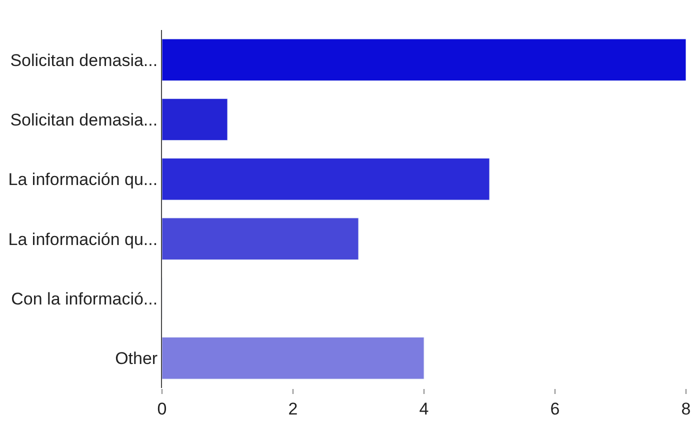 The width and height of the screenshot is (699, 428). What do you see at coordinates (136, 358) in the screenshot?
I see `y-tick-label: Other` at bounding box center [136, 358].